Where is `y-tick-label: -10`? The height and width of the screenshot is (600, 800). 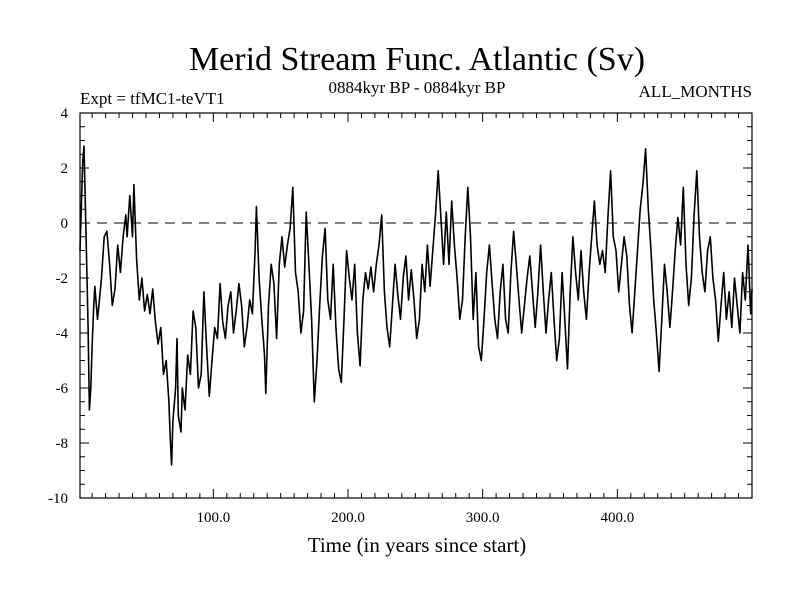
y-tick-label: -10 is located at coordinates (58, 499).